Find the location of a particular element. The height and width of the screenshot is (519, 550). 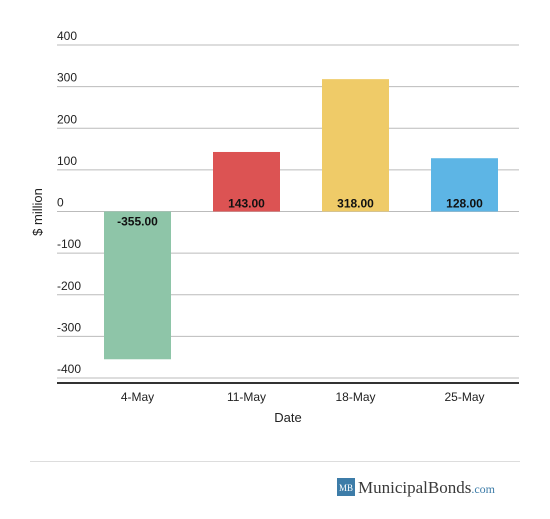

brand-name: MunicipalBonds is located at coordinates (414, 487).